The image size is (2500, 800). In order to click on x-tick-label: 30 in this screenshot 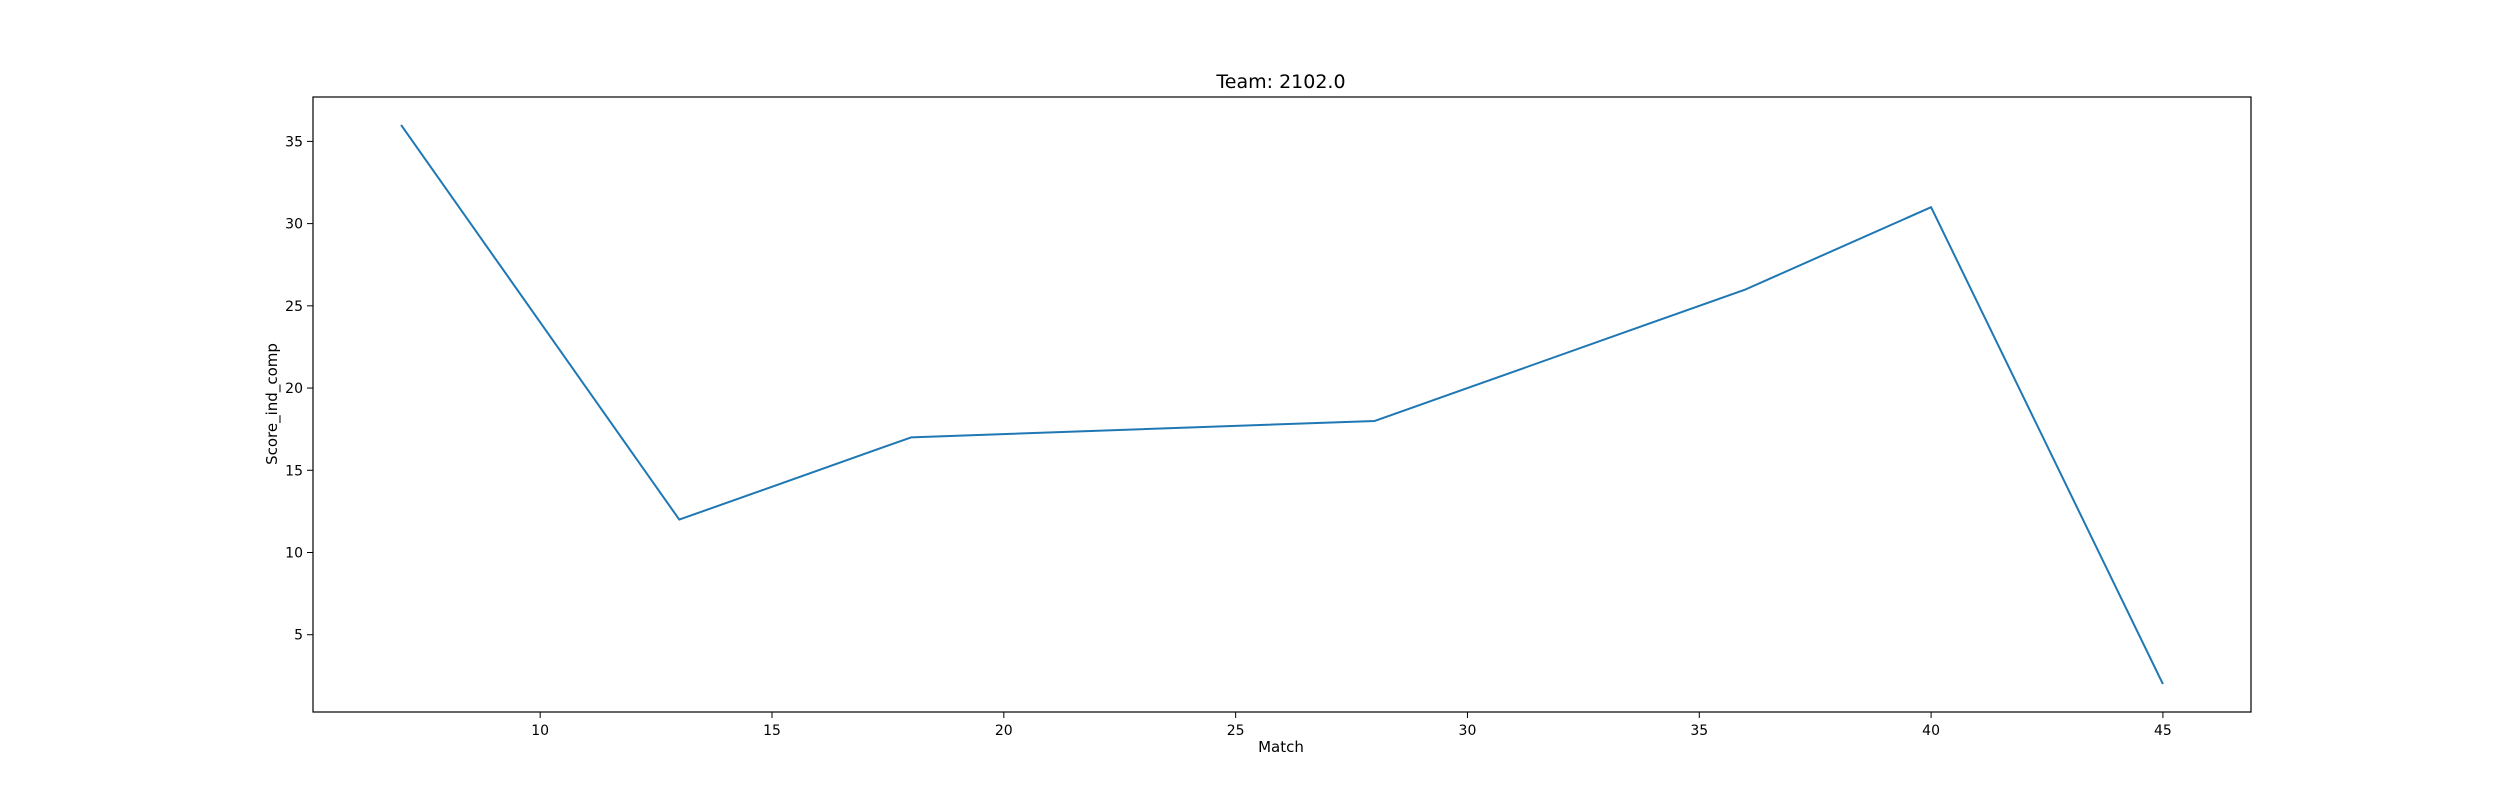, I will do `click(1468, 731)`.